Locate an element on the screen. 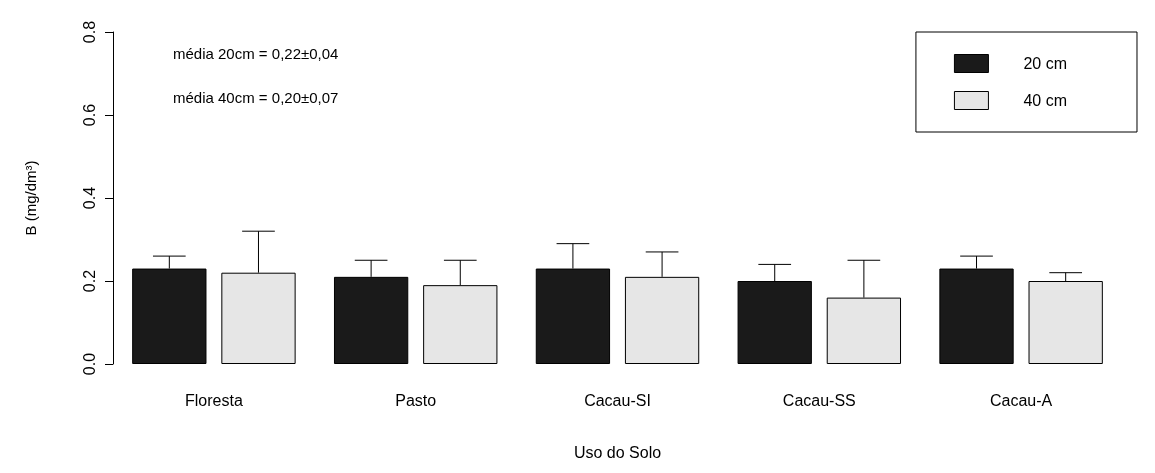  legend-label: 40 cm is located at coordinates (1045, 100).